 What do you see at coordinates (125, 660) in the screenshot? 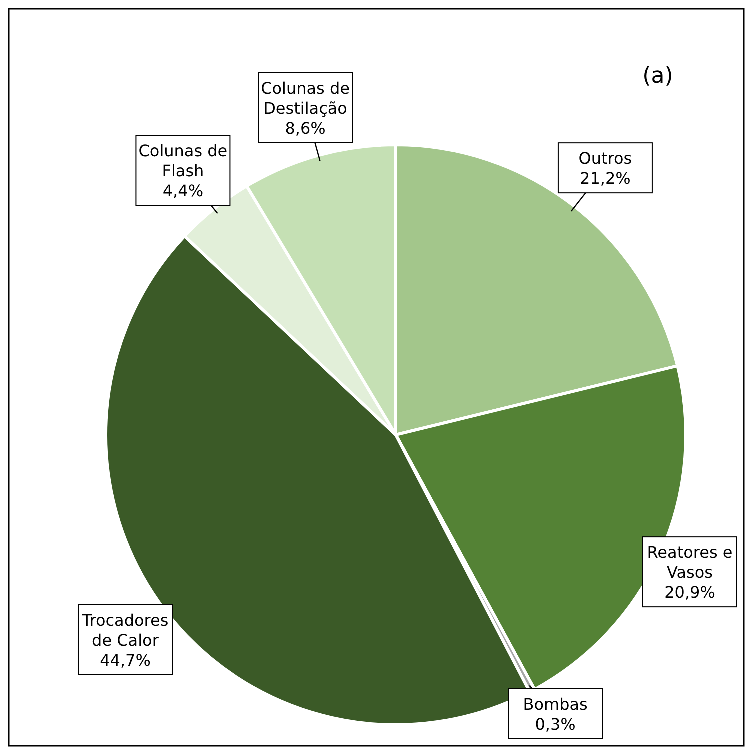
I see `data-label: 44,7%` at bounding box center [125, 660].